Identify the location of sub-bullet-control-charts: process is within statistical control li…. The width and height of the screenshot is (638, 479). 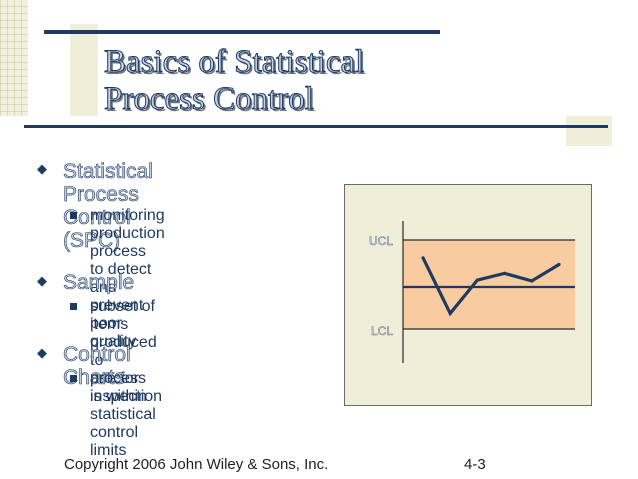
(123, 415).